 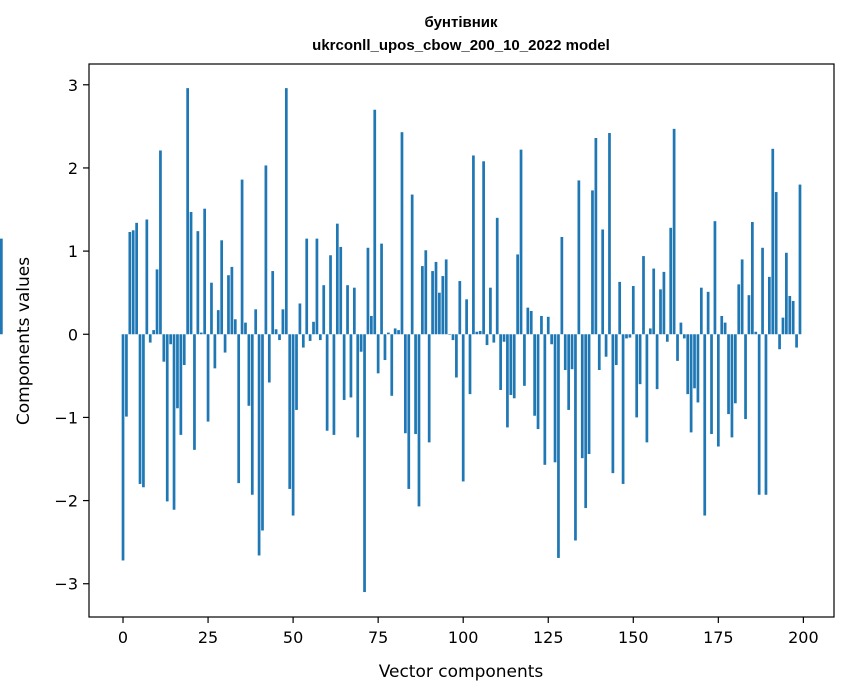 I want to click on x-tick-label: 200, so click(x=803, y=637).